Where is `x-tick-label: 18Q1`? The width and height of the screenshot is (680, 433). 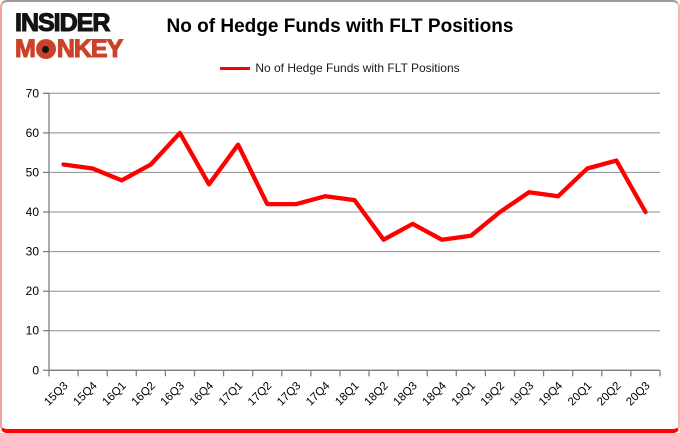
x-tick-label: 18Q1 is located at coordinates (347, 394).